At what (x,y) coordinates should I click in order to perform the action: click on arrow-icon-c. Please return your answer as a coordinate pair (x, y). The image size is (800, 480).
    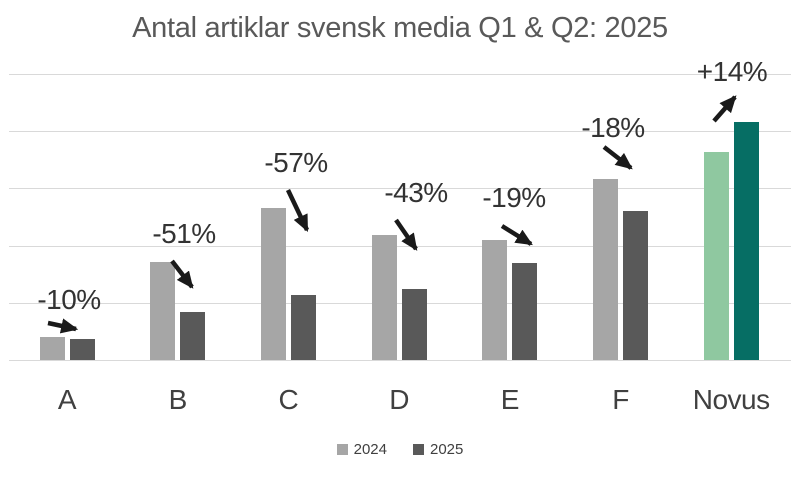
    Looking at the image, I should click on (297, 211).